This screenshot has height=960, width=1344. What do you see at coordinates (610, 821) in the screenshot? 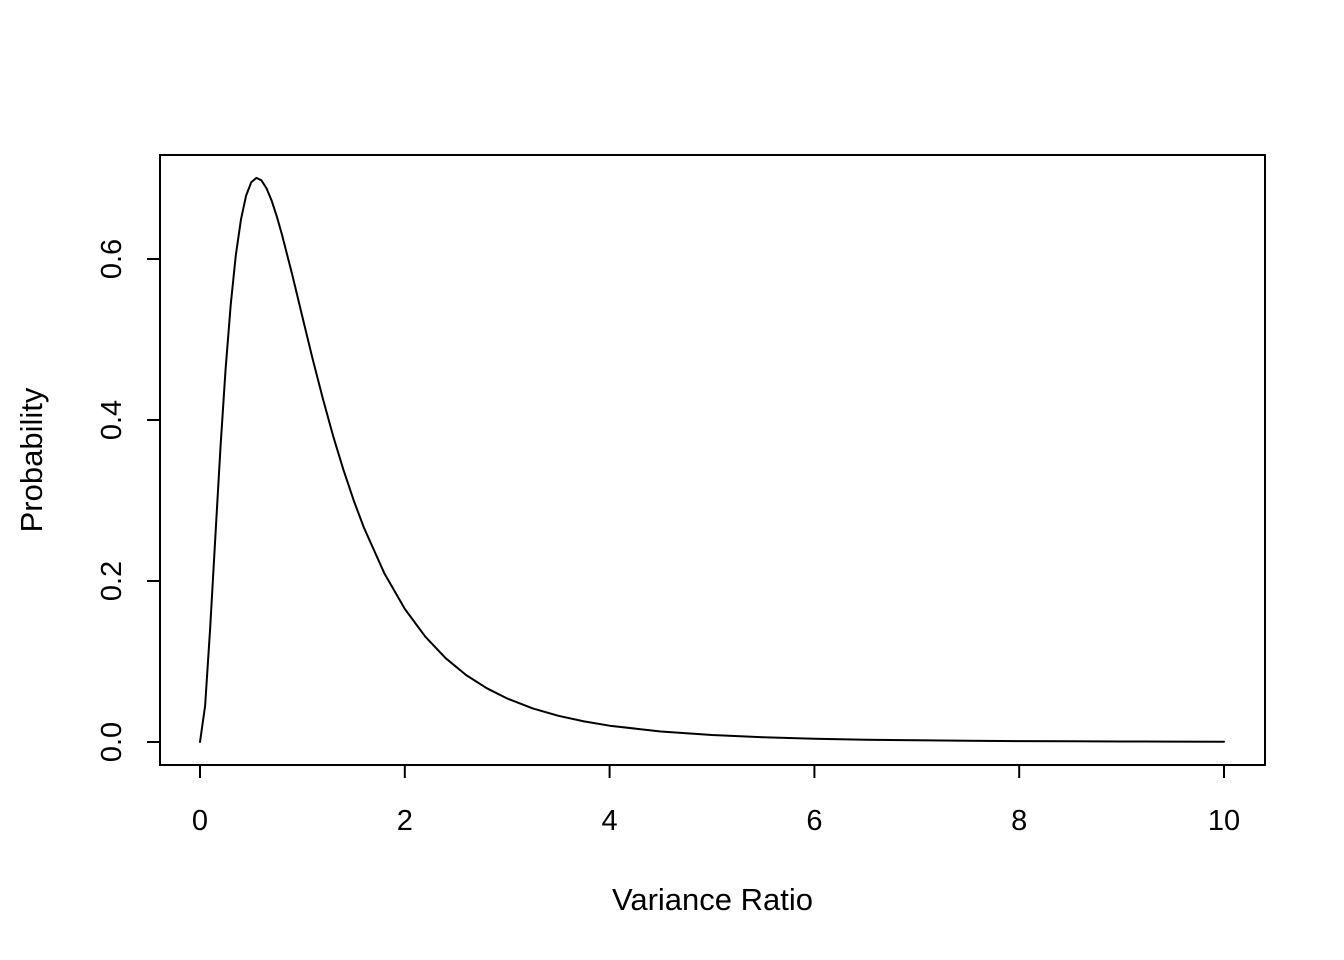
I see `x-tick-label: 4` at bounding box center [610, 821].